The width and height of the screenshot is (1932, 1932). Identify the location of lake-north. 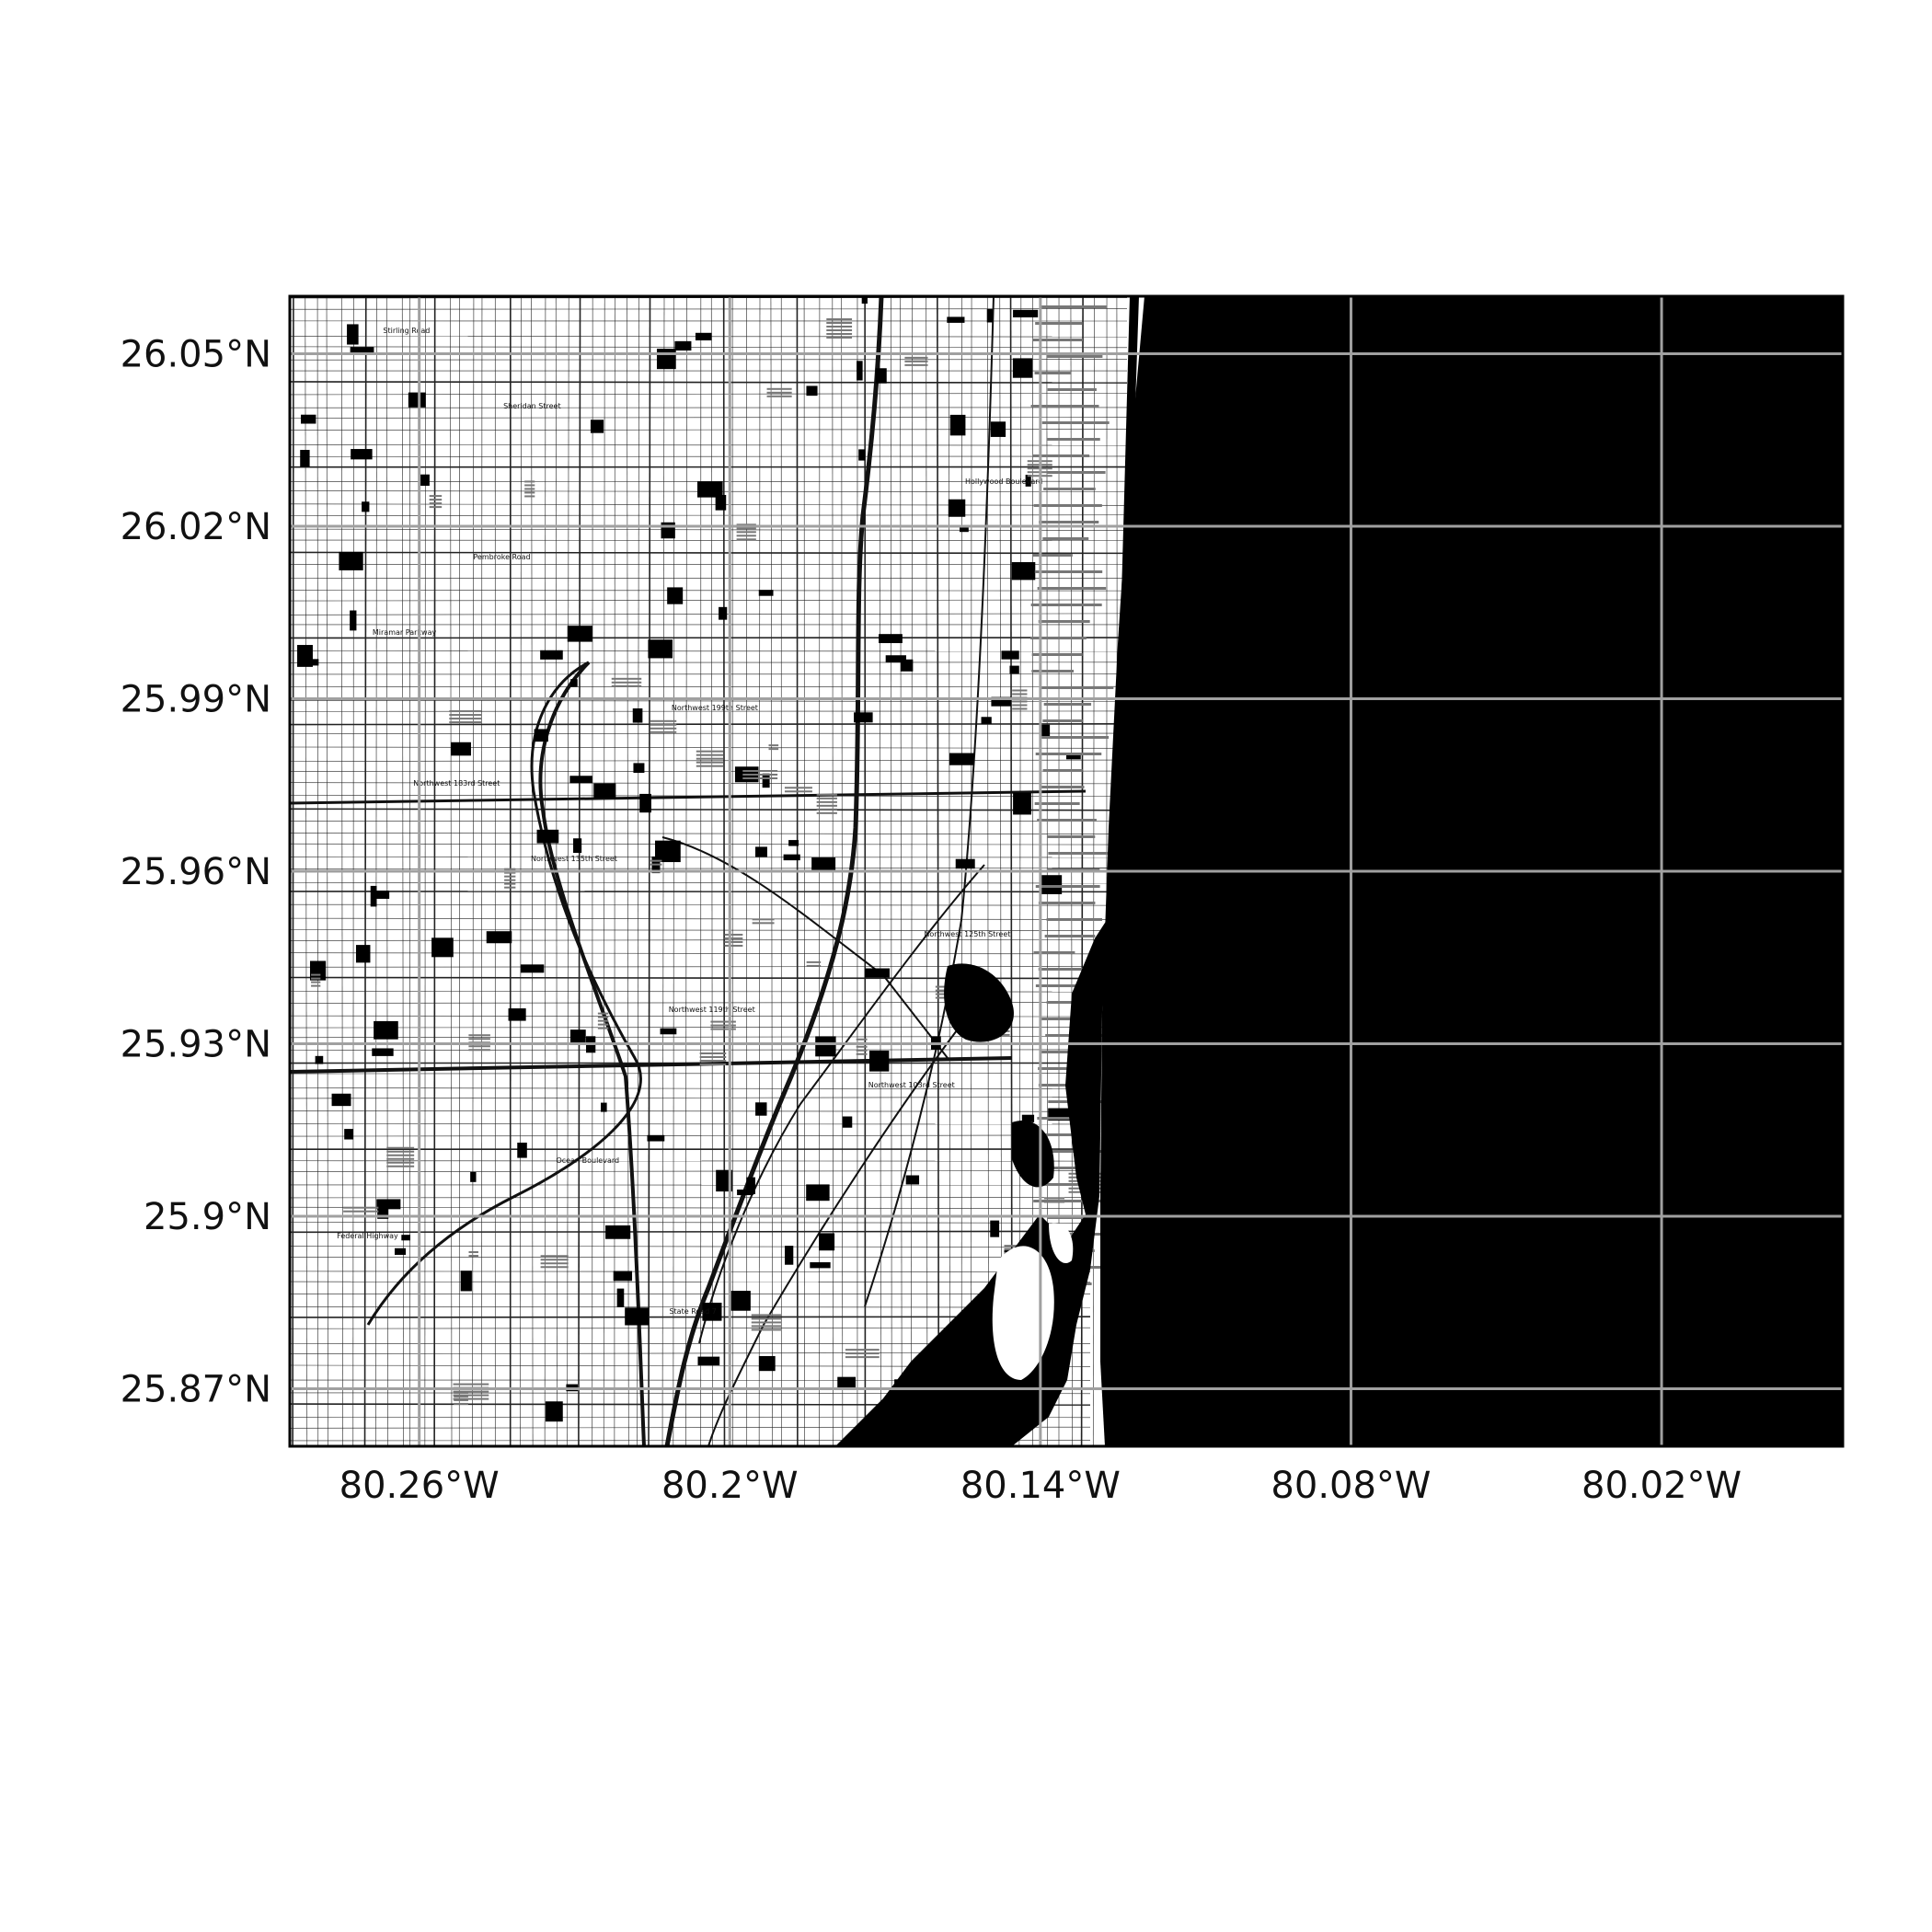
(979, 1002).